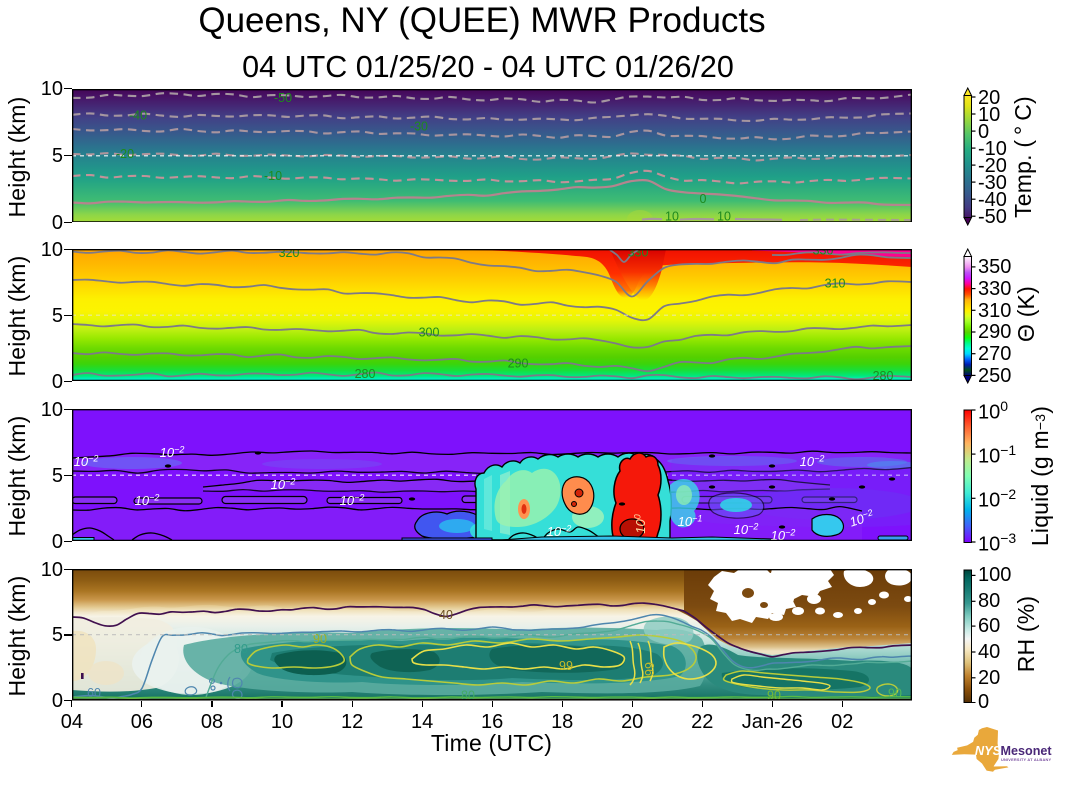 The width and height of the screenshot is (1066, 806). I want to click on svg-text: 40, so click(446, 615).